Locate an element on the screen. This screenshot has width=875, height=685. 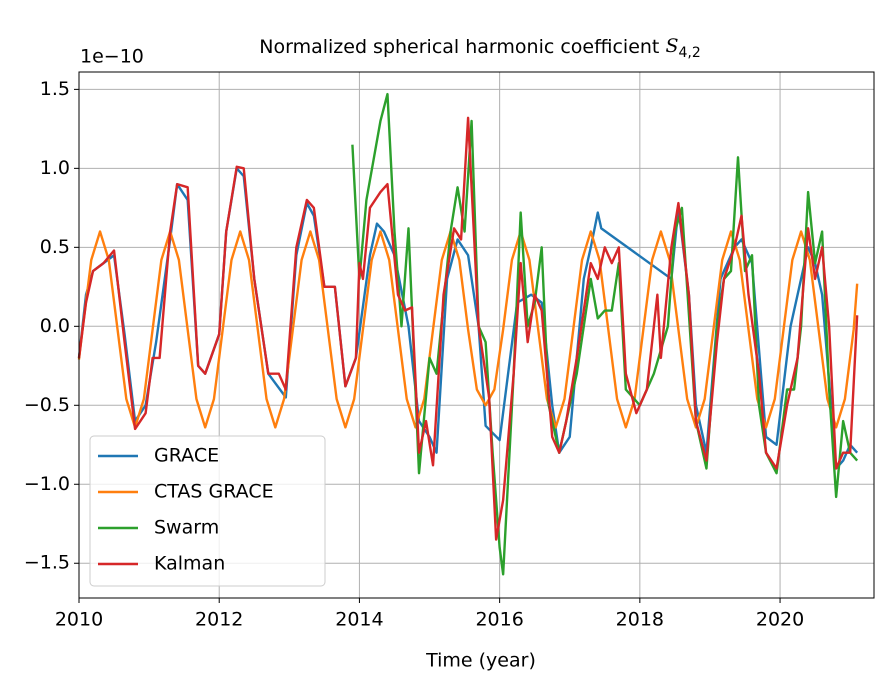
legend: GRACE CTAS GRACE Swarm Kalman is located at coordinates (207, 511).